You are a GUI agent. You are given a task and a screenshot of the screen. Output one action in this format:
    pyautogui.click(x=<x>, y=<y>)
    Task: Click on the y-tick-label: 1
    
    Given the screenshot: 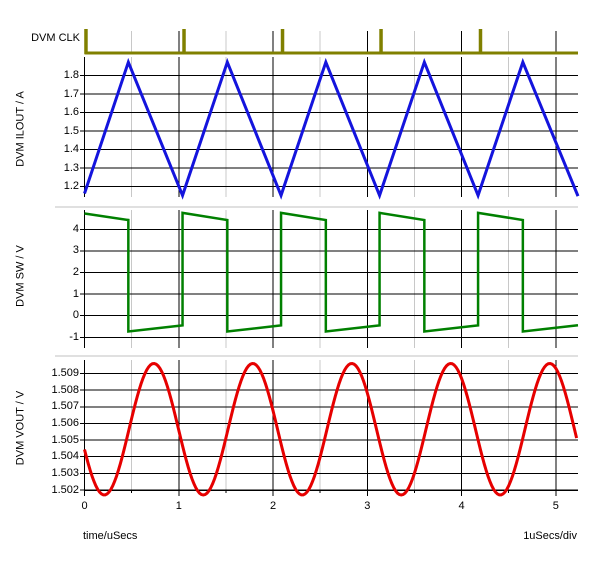 What is the action you would take?
    pyautogui.click(x=75, y=293)
    